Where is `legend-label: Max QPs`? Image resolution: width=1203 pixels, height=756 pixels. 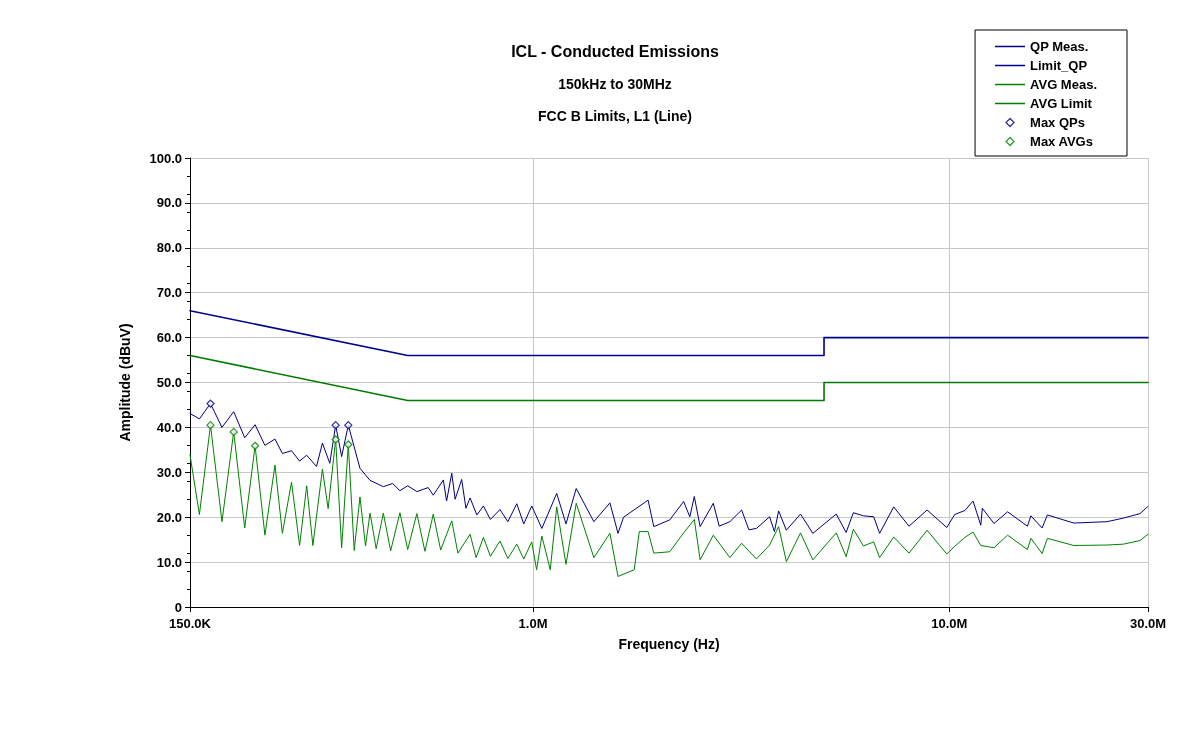 legend-label: Max QPs is located at coordinates (1057, 122).